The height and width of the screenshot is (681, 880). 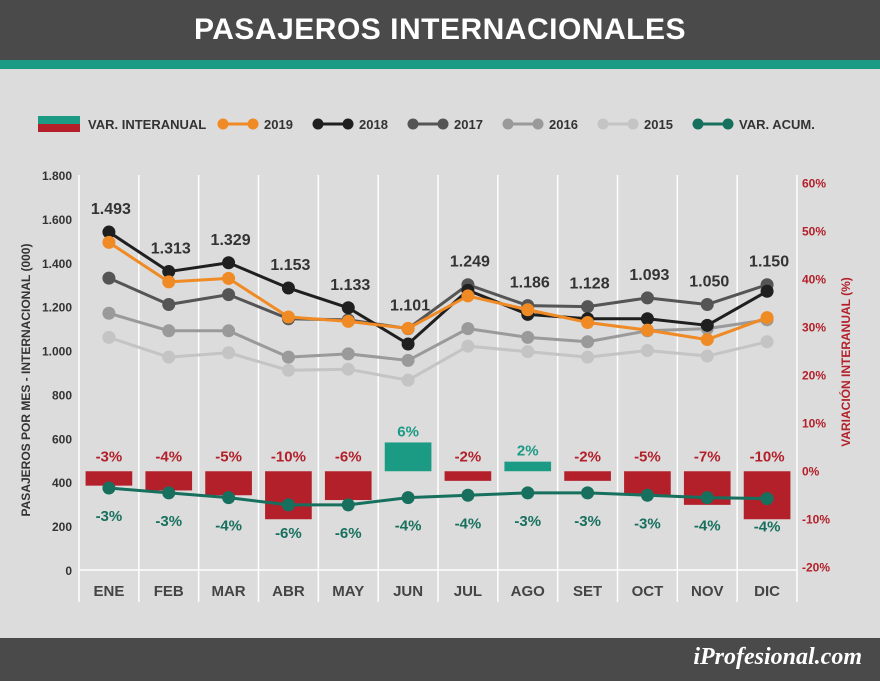 I want to click on data-label-2019: 1.128, so click(x=590, y=284).